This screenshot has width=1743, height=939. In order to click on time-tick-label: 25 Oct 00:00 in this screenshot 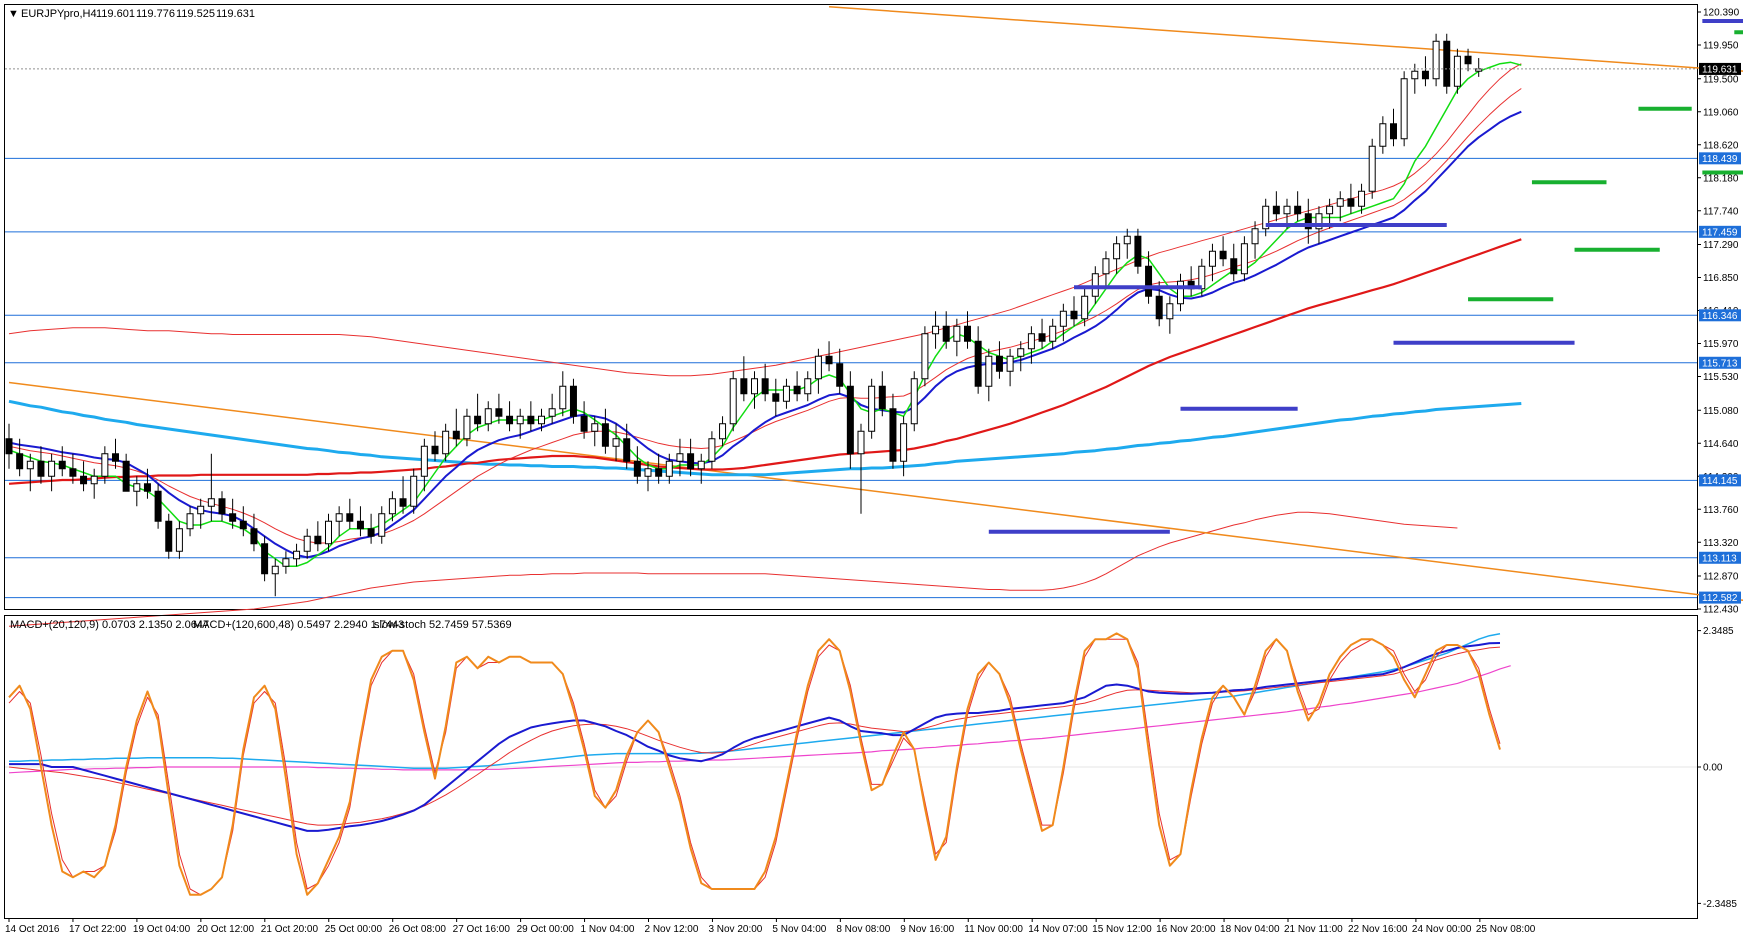, I will do `click(354, 929)`.